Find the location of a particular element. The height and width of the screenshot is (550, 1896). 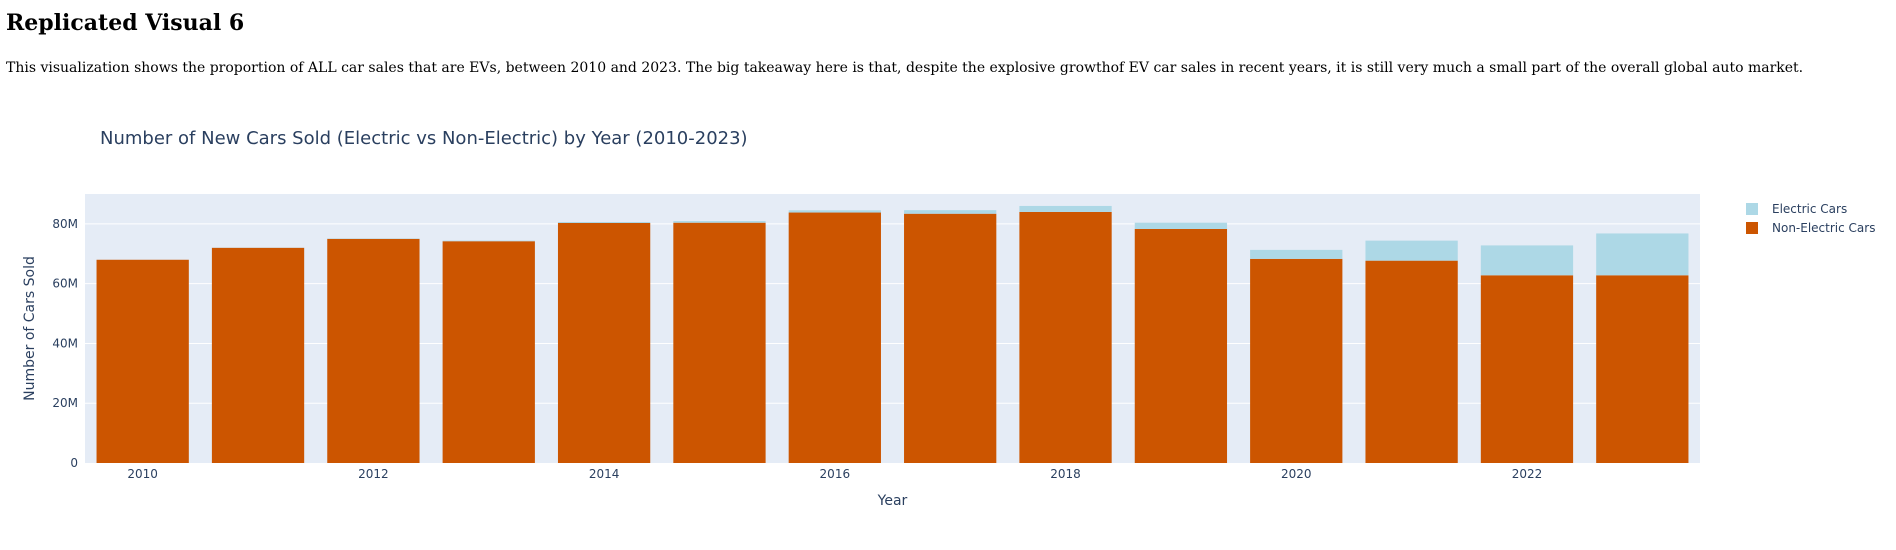

x-axis-ticks: 2010 2012 2014 2016 2018 2020 2022 is located at coordinates (834, 474).